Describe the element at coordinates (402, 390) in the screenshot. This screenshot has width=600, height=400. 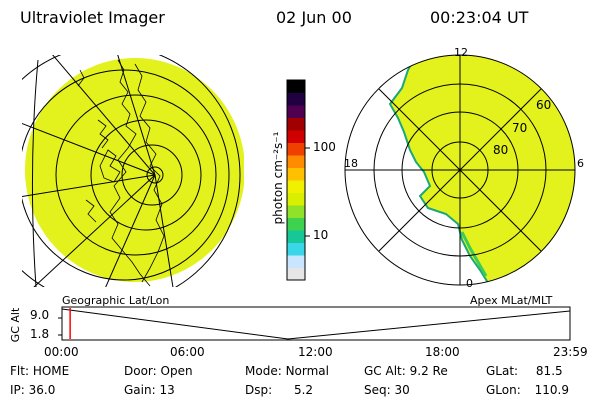
I see `status-seq-value: 30` at that location.